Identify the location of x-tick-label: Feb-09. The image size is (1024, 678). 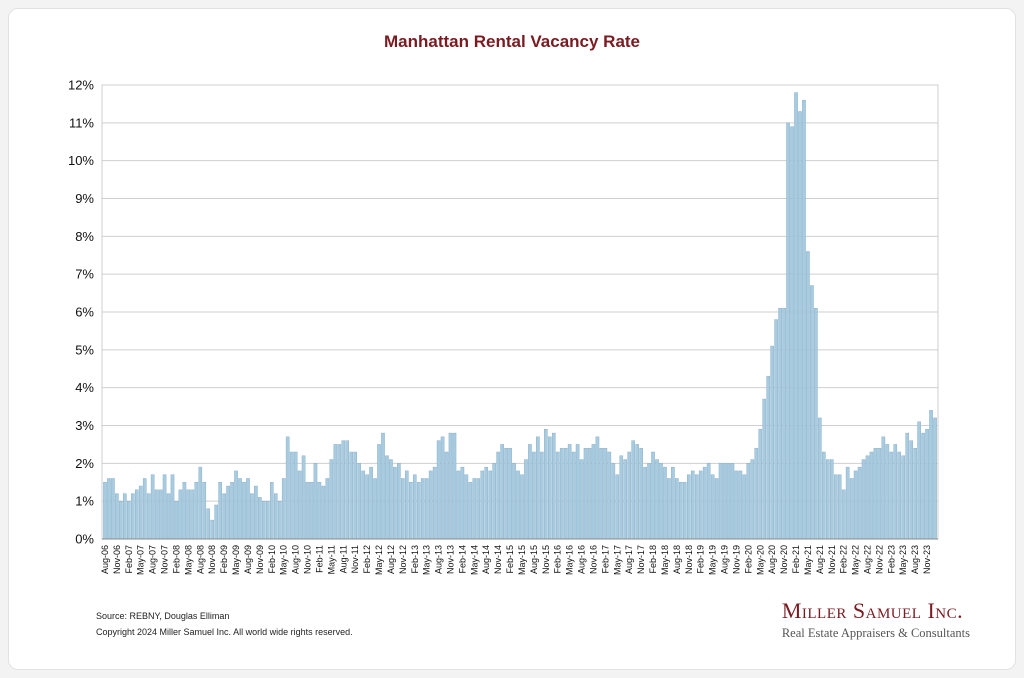
(224, 559).